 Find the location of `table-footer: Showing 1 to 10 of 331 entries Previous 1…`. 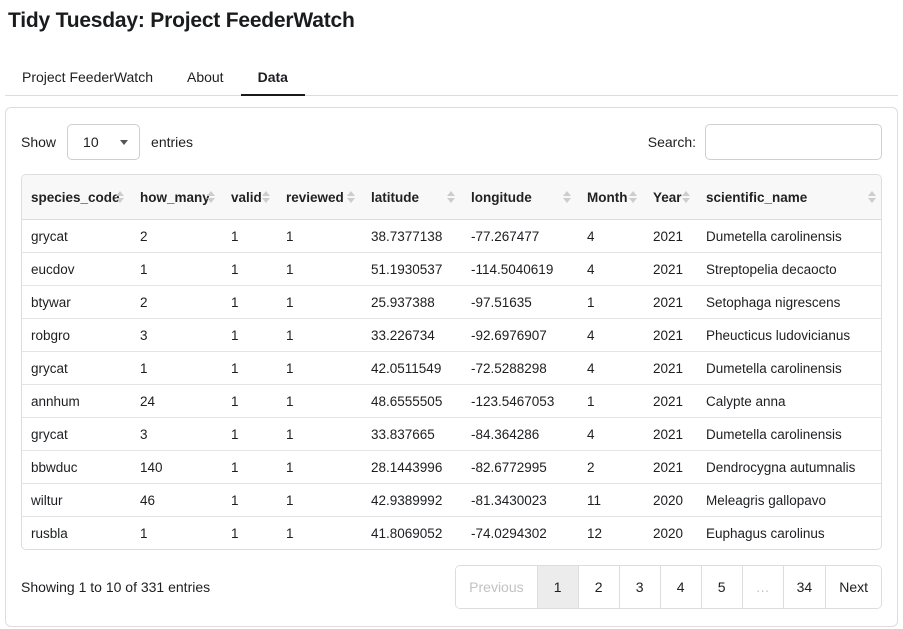

table-footer: Showing 1 to 10 of 331 entries Previous 1… is located at coordinates (451, 587).